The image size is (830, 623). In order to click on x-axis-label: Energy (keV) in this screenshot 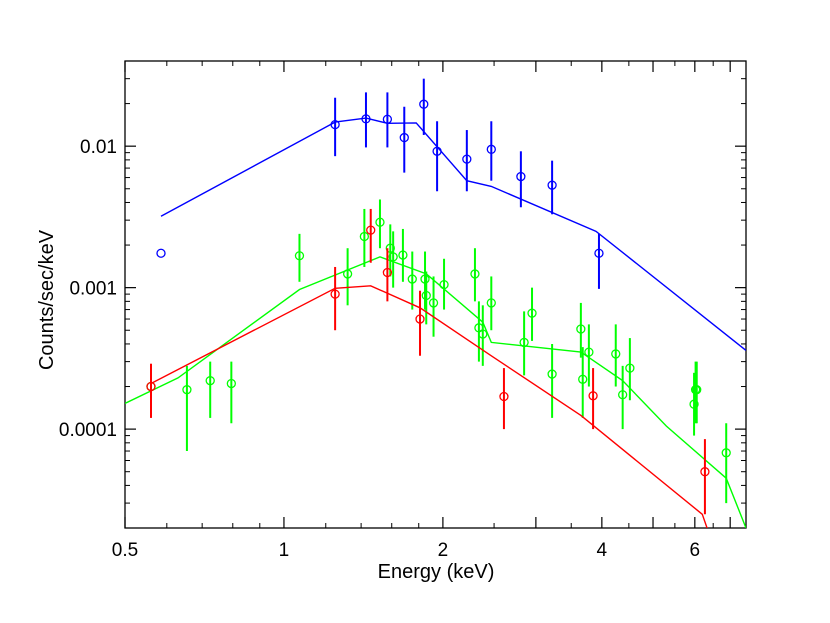, I will do `click(436, 572)`.